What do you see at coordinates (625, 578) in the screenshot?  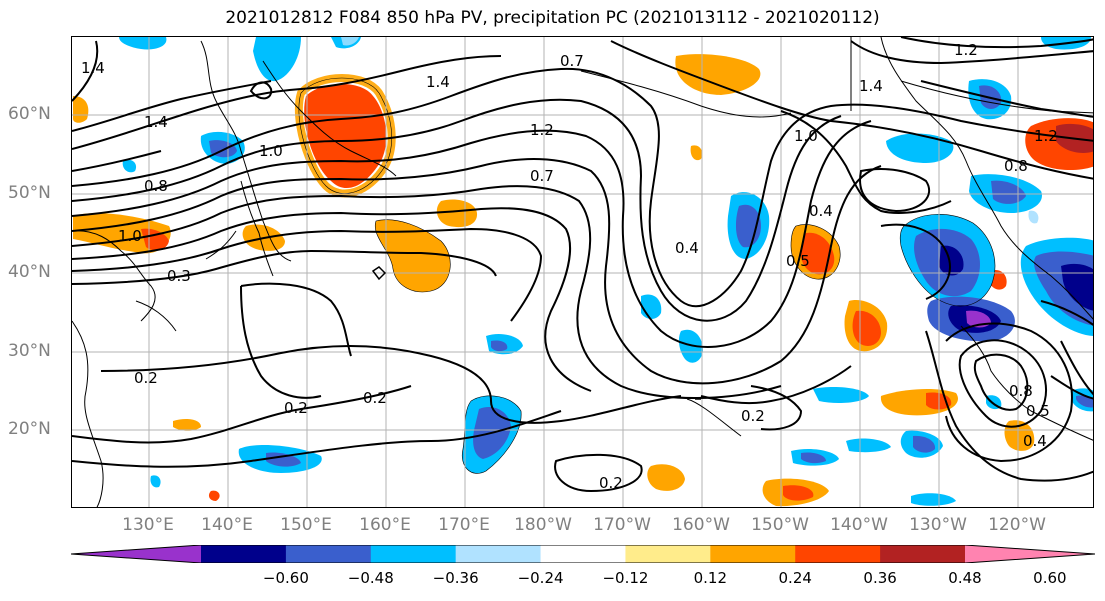 I see `colorbar-tick-label: −0.12` at bounding box center [625, 578].